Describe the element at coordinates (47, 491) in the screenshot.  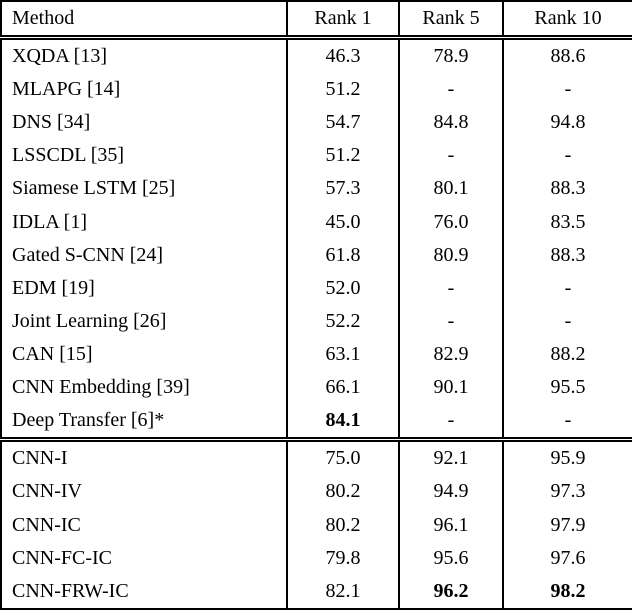
I see `method-cell: CNN-IV` at that location.